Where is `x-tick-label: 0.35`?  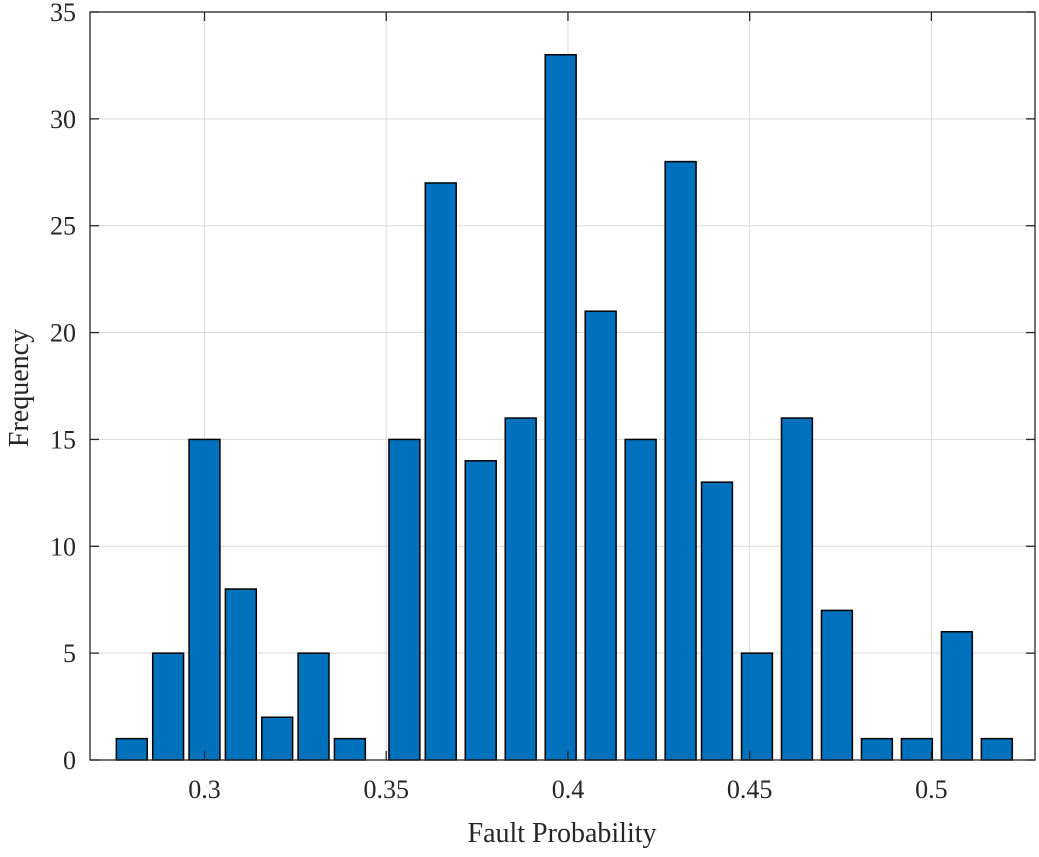 x-tick-label: 0.35 is located at coordinates (386, 789).